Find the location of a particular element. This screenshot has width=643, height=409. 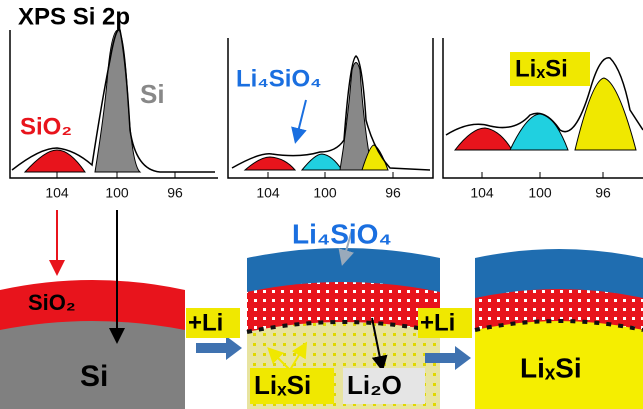

peak-label: Li₄SiO₄ is located at coordinates (279, 78).